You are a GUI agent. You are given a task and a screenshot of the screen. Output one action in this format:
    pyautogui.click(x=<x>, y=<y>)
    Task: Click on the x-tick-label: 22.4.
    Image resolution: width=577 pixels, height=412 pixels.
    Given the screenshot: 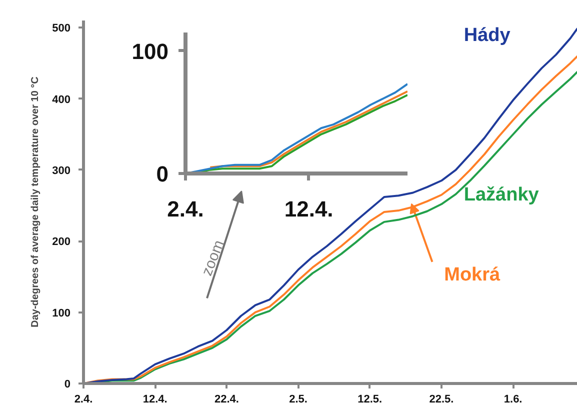 What is the action you would take?
    pyautogui.click(x=226, y=400)
    